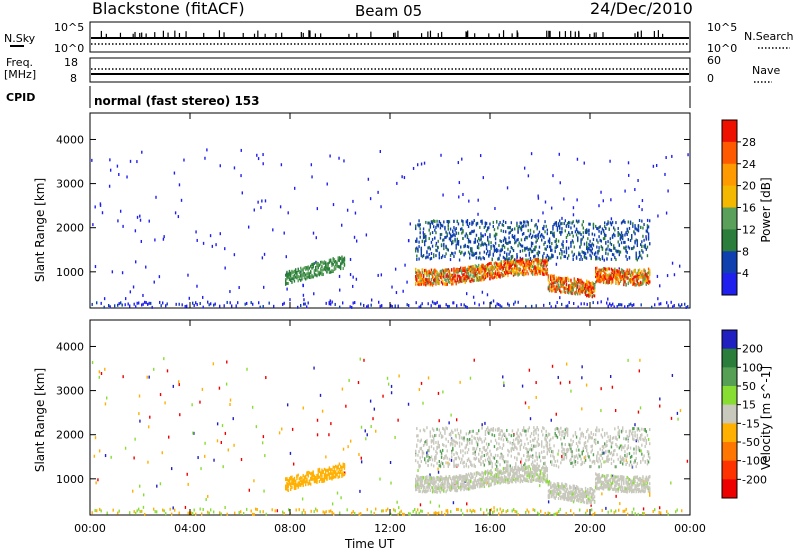  I want to click on nave-tick-top: 60, so click(714, 60).